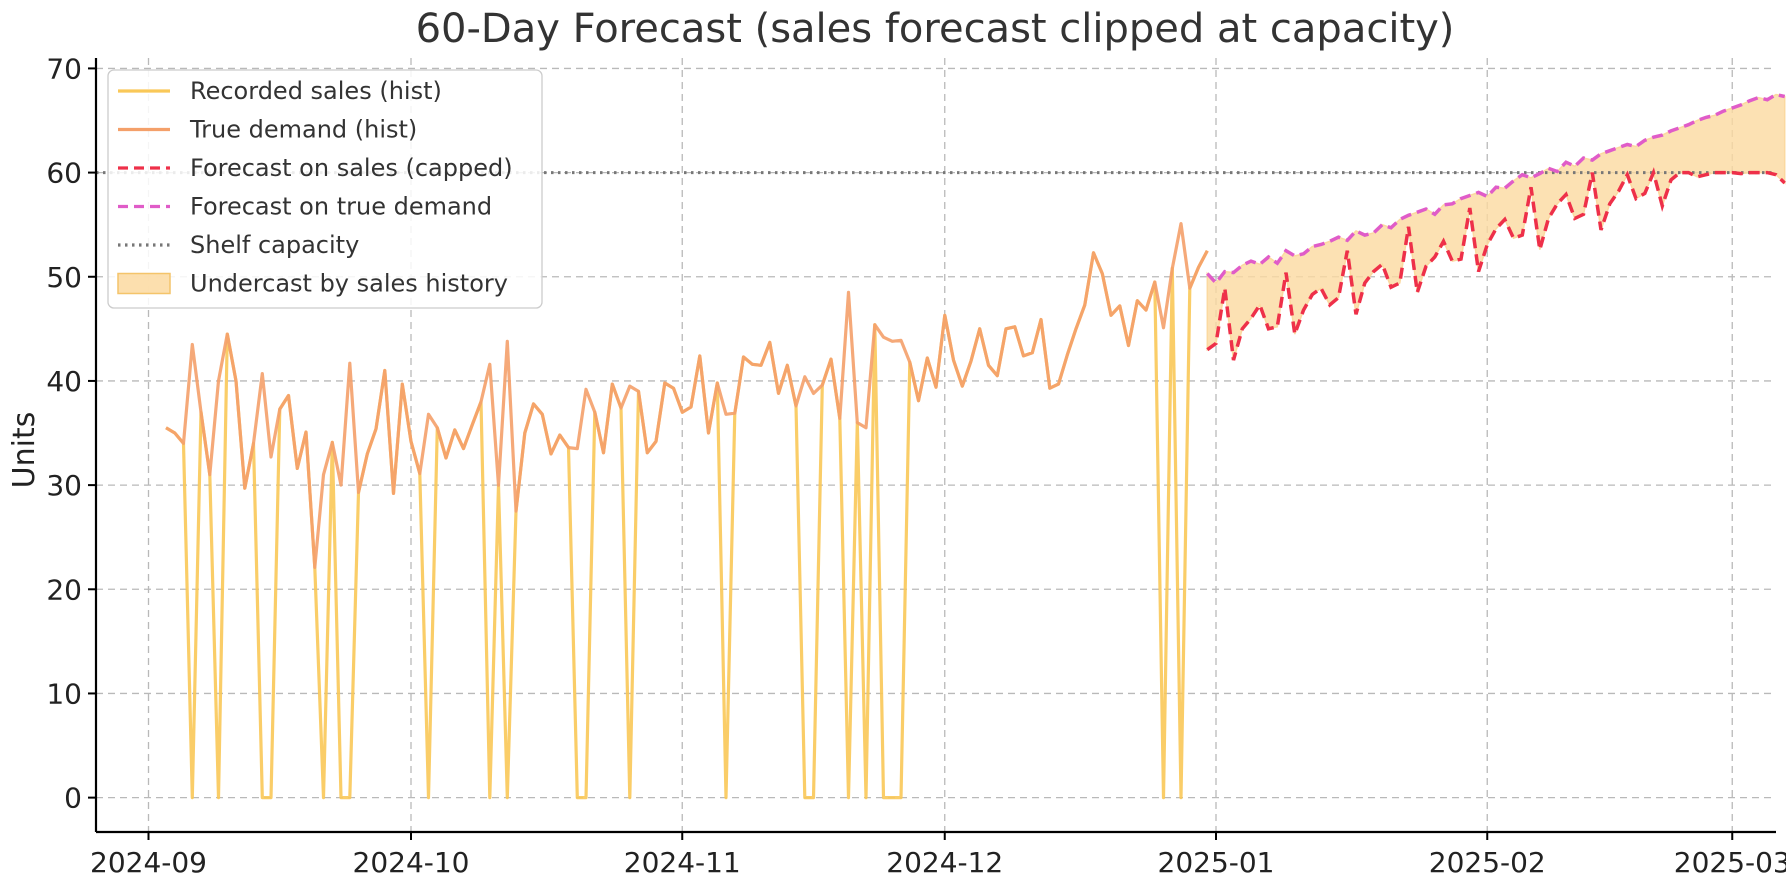 Image resolution: width=1786 pixels, height=886 pixels. What do you see at coordinates (682, 862) in the screenshot?
I see `x-tick-label: 2024-11` at bounding box center [682, 862].